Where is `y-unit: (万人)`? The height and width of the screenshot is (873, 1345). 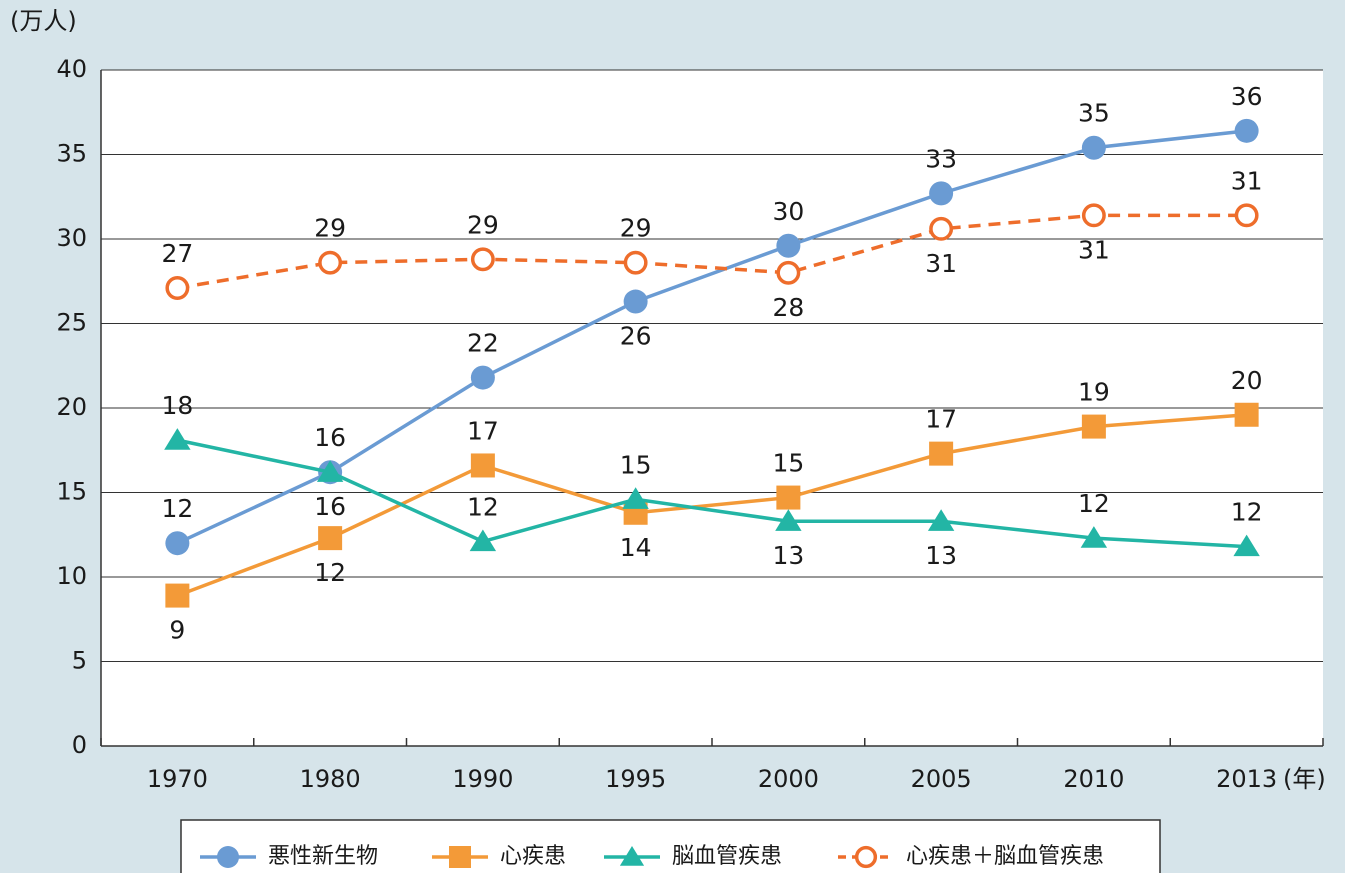
y-unit: (万人) is located at coordinates (43, 21).